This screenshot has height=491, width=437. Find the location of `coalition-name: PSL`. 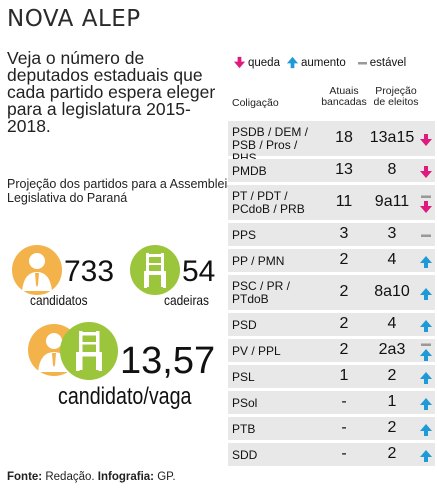

coalition-name: PSL is located at coordinates (243, 377).